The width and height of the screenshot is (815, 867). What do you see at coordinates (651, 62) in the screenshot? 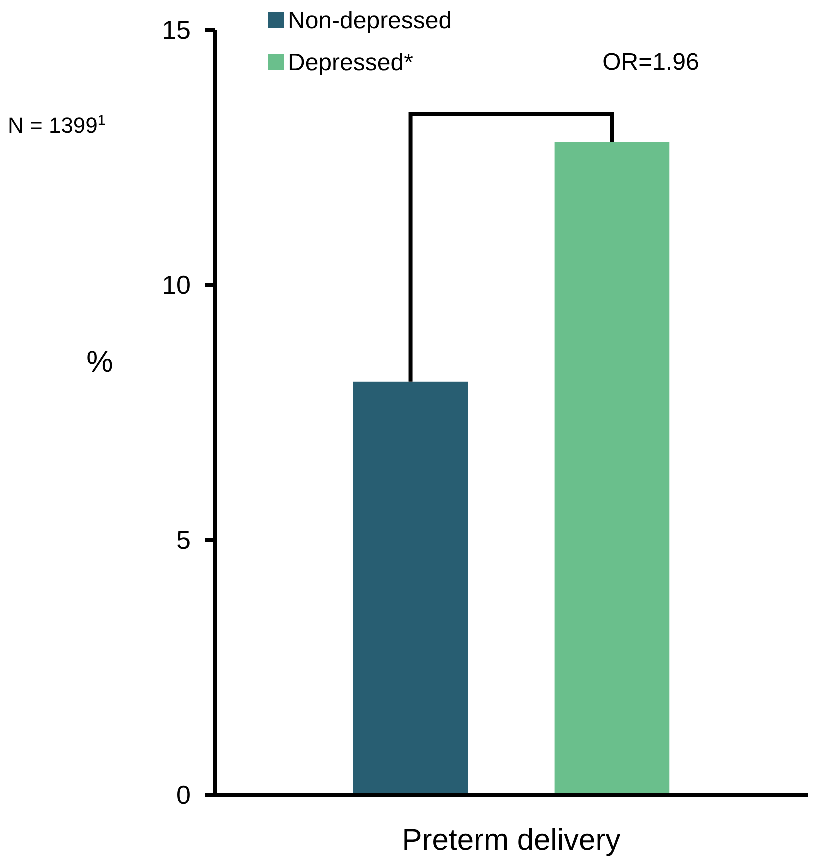
I see `annotation: OR=1.96` at bounding box center [651, 62].